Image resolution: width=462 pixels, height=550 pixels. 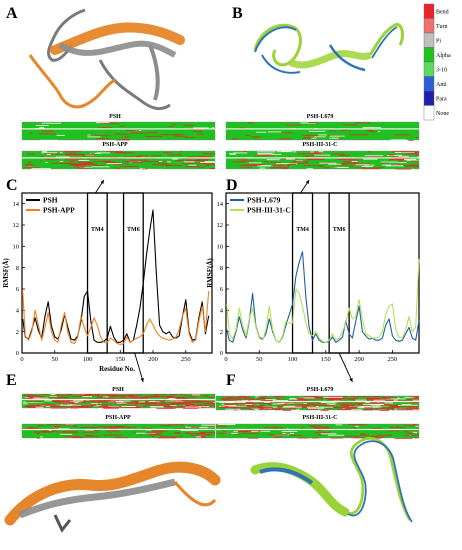 What do you see at coordinates (220, 204) in the screenshot?
I see `y-tick-label: 14` at bounding box center [220, 204].